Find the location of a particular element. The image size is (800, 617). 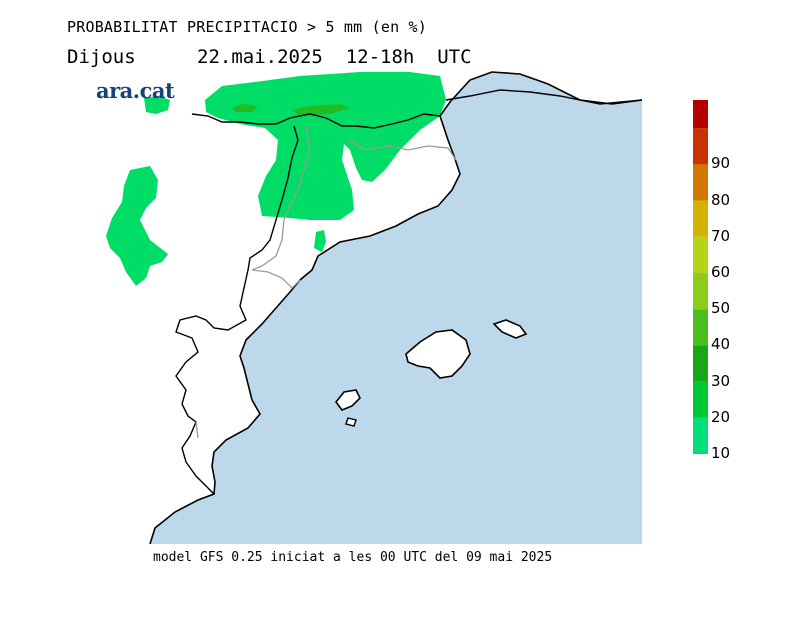

legend-swatch-top is located at coordinates (700, 114).